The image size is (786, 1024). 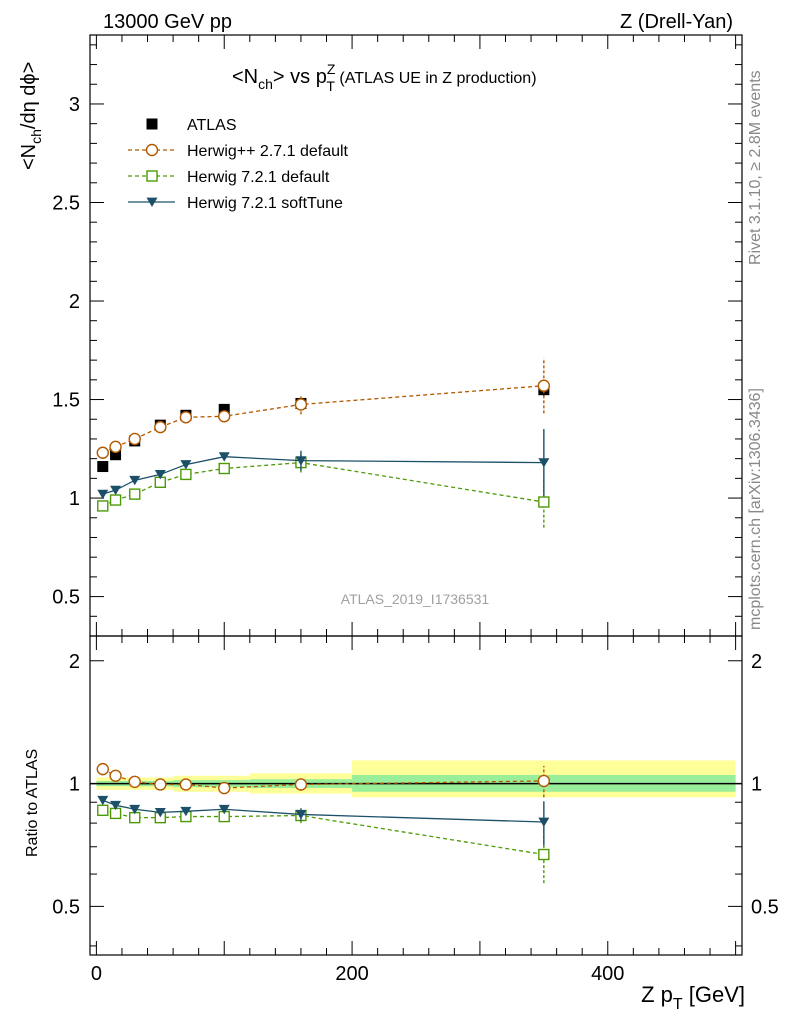 I want to click on x-tick-label: 400, so click(x=607, y=974).